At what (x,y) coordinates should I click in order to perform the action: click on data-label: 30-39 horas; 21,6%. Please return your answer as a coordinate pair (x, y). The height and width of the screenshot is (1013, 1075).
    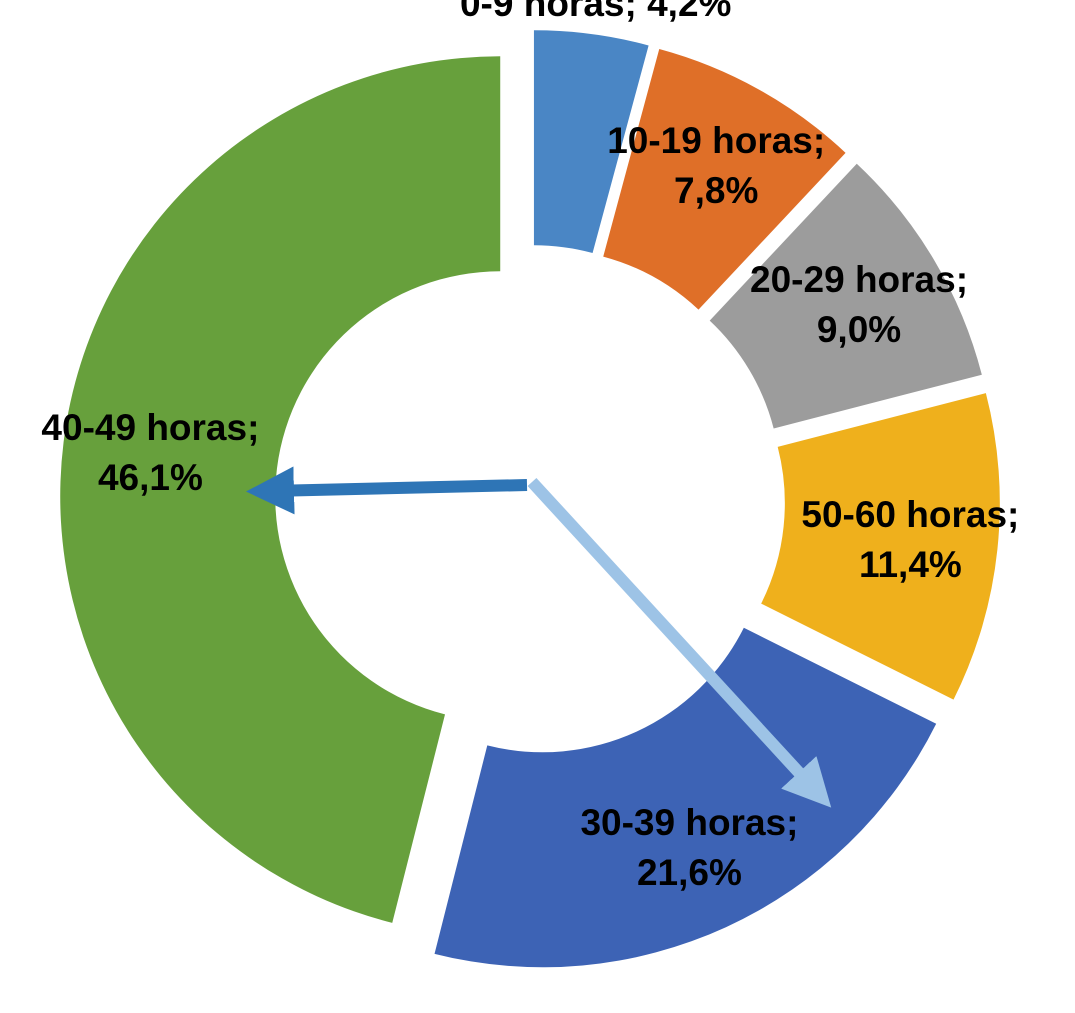
    Looking at the image, I should click on (689, 847).